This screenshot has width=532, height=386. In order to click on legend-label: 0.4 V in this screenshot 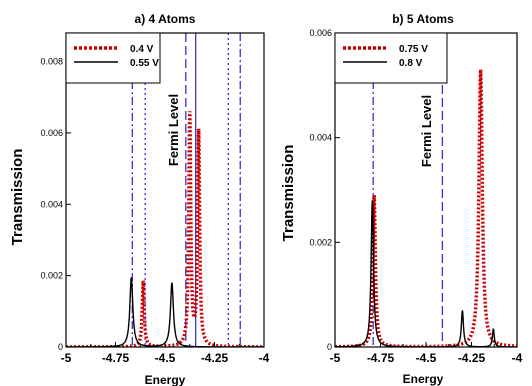, I will do `click(142, 49)`.